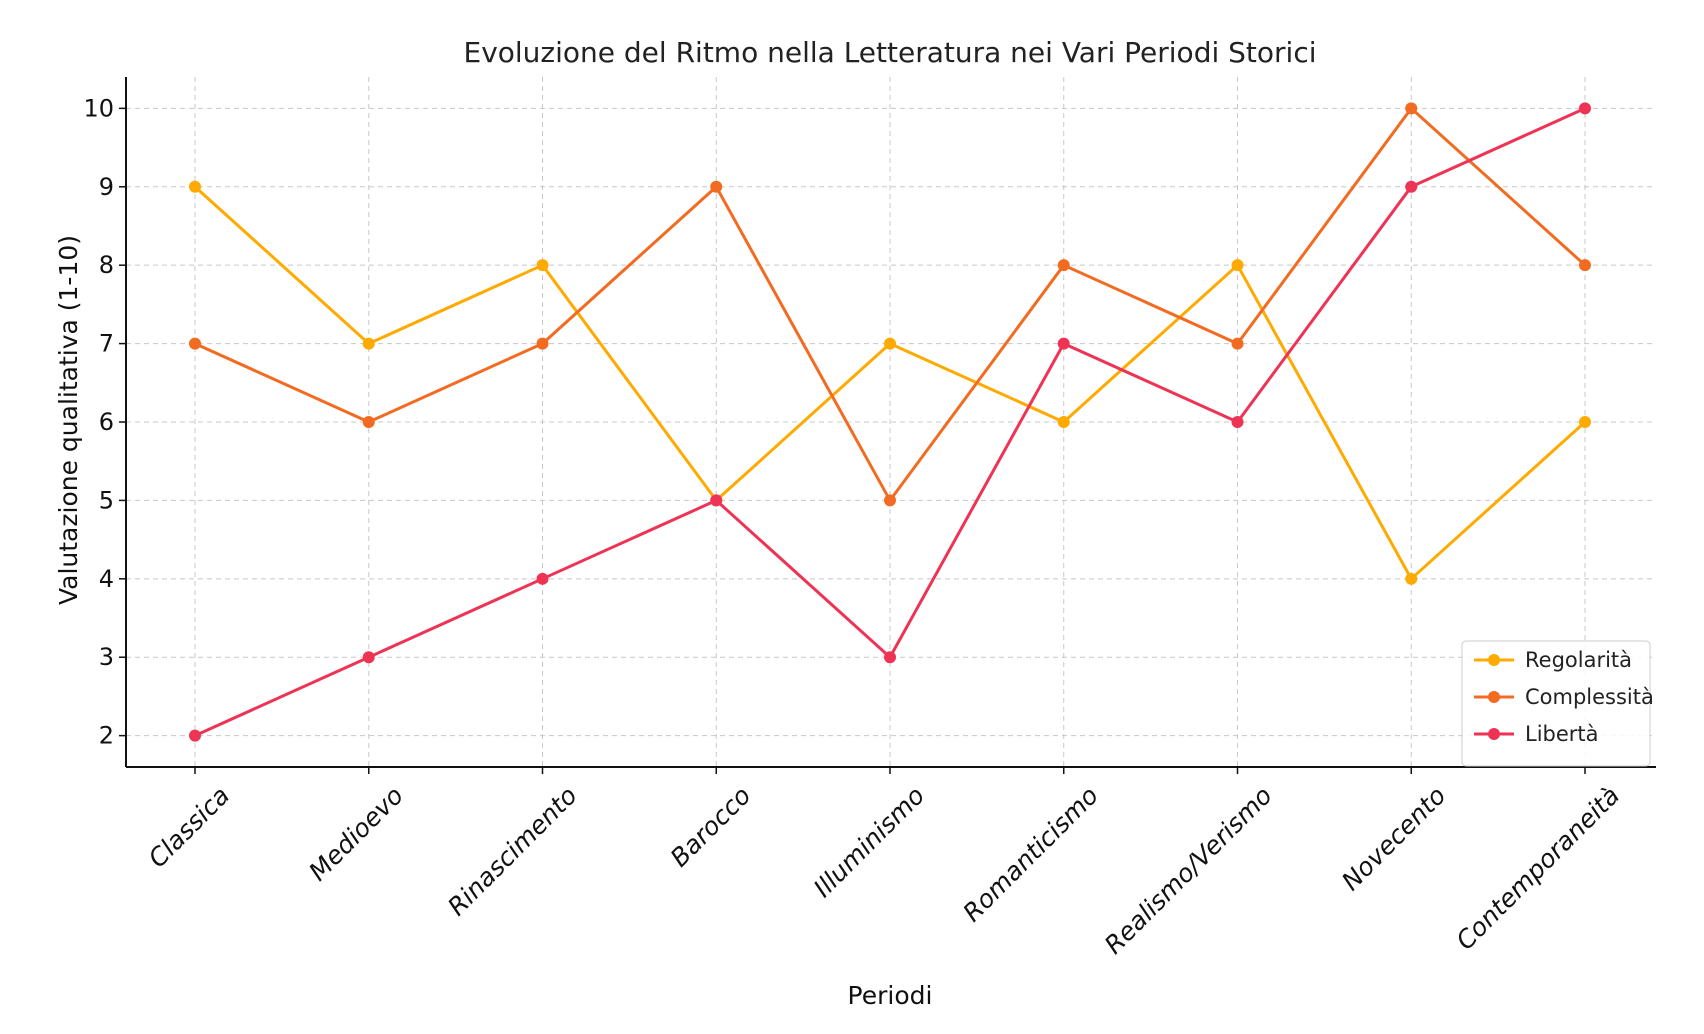  I want to click on legend-label: Libertà, so click(1562, 734).